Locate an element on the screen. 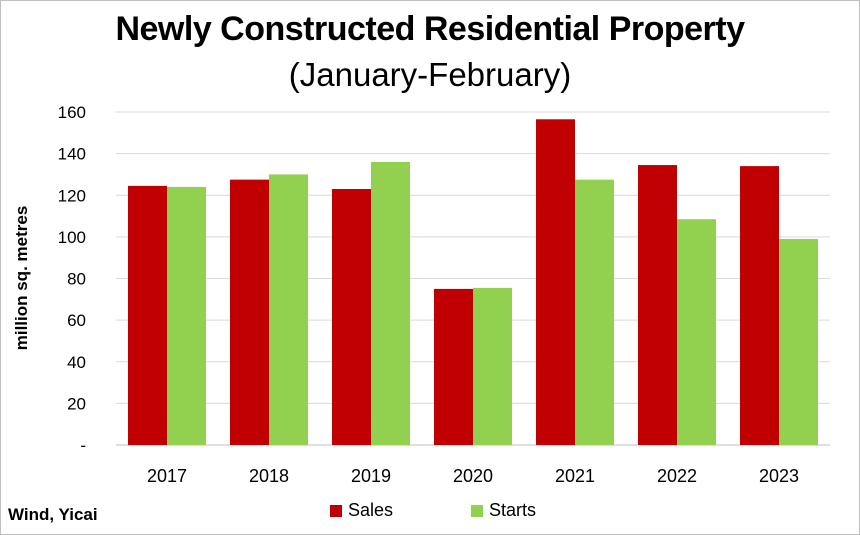 The width and height of the screenshot is (860, 535). x-tick-label: 2018 is located at coordinates (269, 476).